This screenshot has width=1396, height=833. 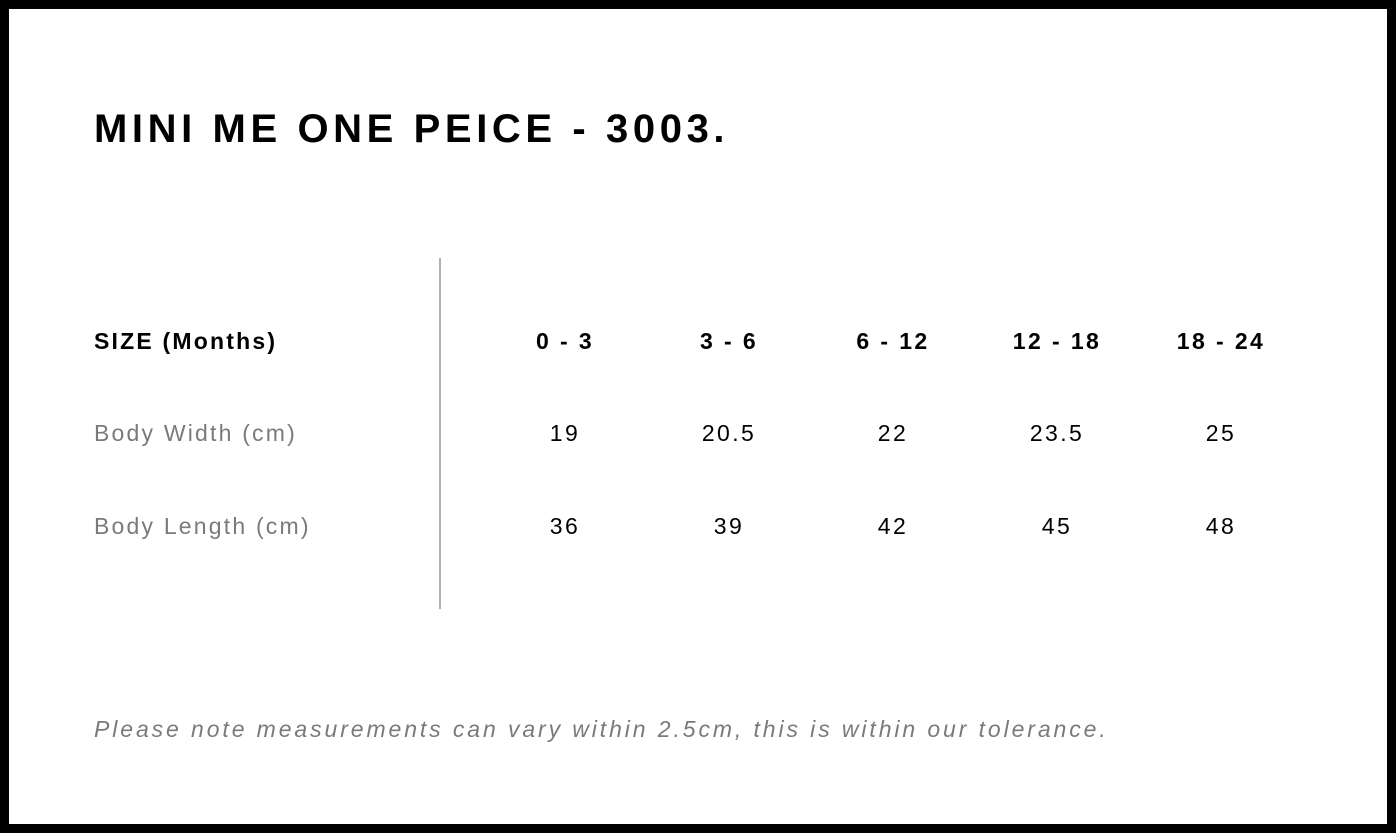 I want to click on row-label: Body Length (cm), so click(x=202, y=526).